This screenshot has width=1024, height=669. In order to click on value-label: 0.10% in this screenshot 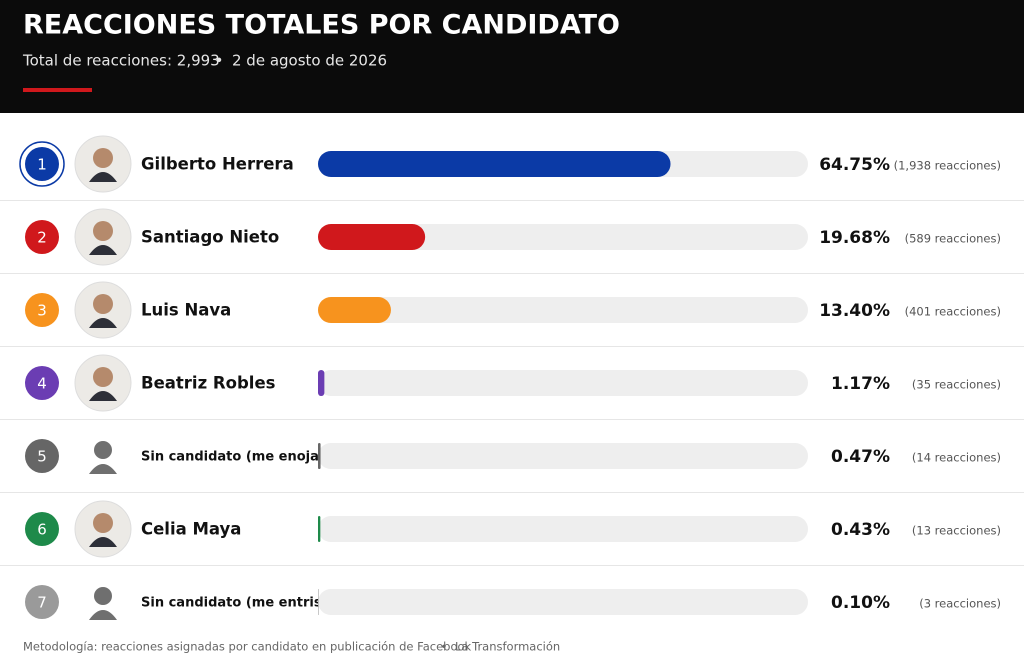, I will do `click(860, 603)`.